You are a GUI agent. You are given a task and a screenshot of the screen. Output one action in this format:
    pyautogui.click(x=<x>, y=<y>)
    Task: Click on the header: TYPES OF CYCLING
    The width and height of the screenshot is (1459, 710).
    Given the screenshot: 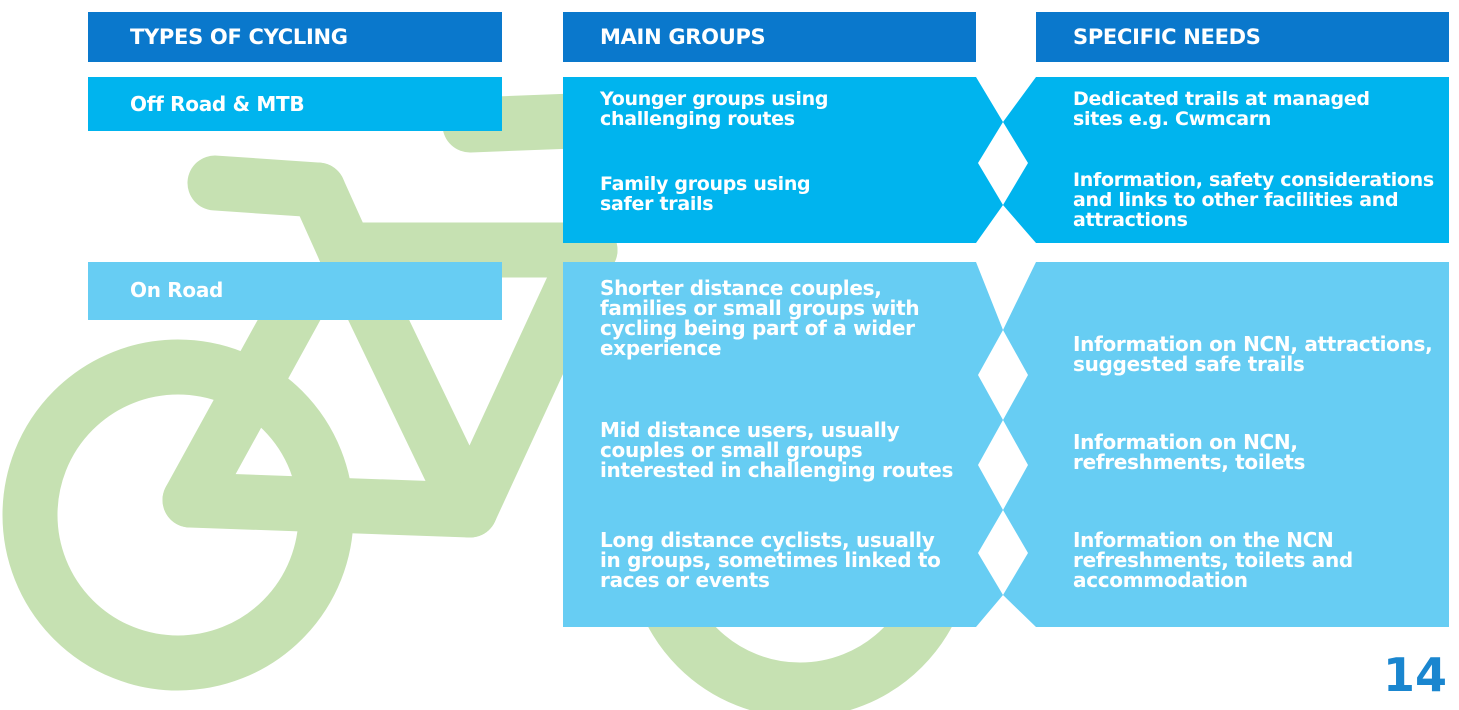 What is the action you would take?
    pyautogui.click(x=239, y=37)
    